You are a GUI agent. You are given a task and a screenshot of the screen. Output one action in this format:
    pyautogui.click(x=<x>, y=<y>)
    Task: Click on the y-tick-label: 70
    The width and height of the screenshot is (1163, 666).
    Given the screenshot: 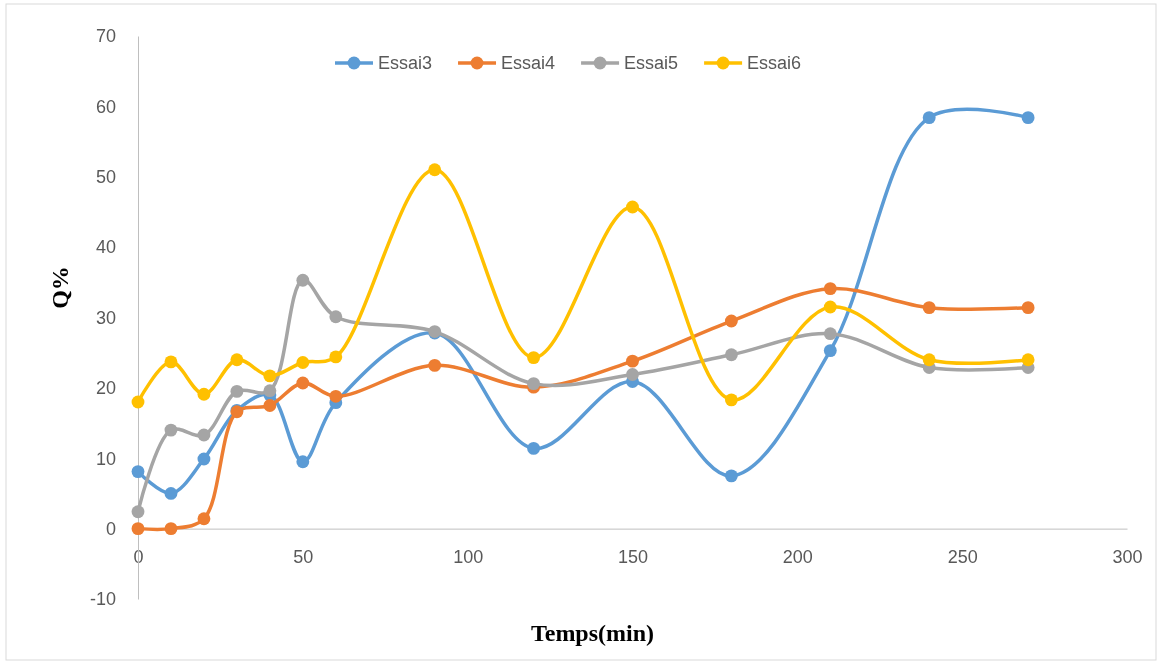 What is the action you would take?
    pyautogui.click(x=105, y=36)
    